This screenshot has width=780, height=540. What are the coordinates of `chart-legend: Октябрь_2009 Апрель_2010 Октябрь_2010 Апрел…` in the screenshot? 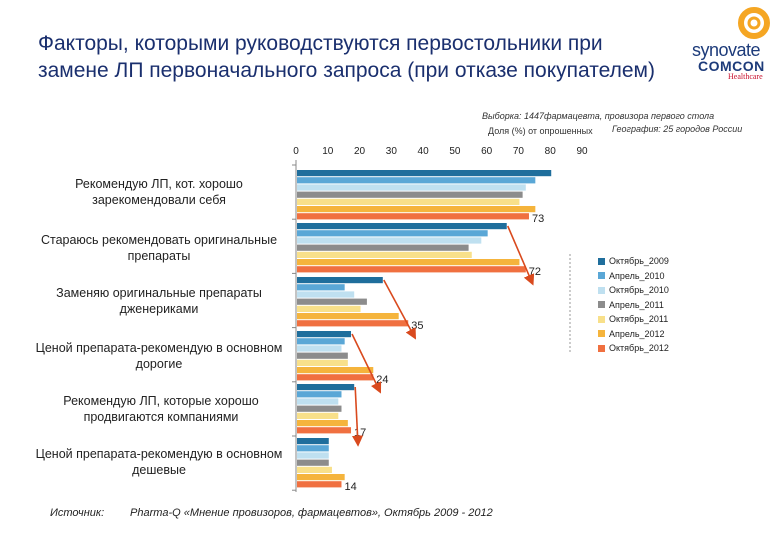 It's located at (640, 305).